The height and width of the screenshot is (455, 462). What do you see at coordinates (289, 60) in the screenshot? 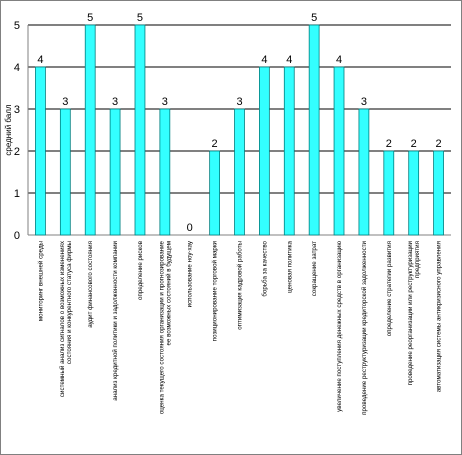
I see `data-label-10: 4` at bounding box center [289, 60].